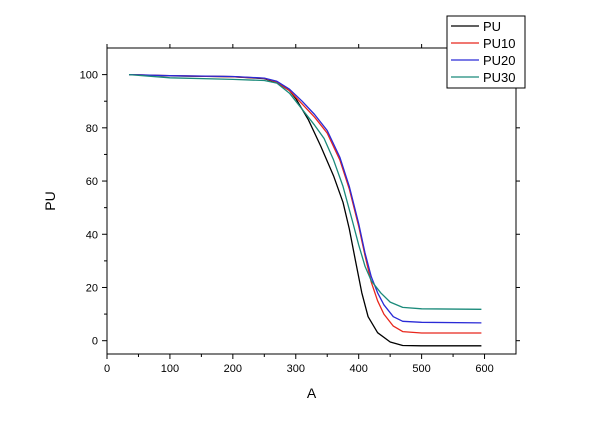  Describe the element at coordinates (499, 60) in the screenshot. I see `legend-label: PU20` at that location.